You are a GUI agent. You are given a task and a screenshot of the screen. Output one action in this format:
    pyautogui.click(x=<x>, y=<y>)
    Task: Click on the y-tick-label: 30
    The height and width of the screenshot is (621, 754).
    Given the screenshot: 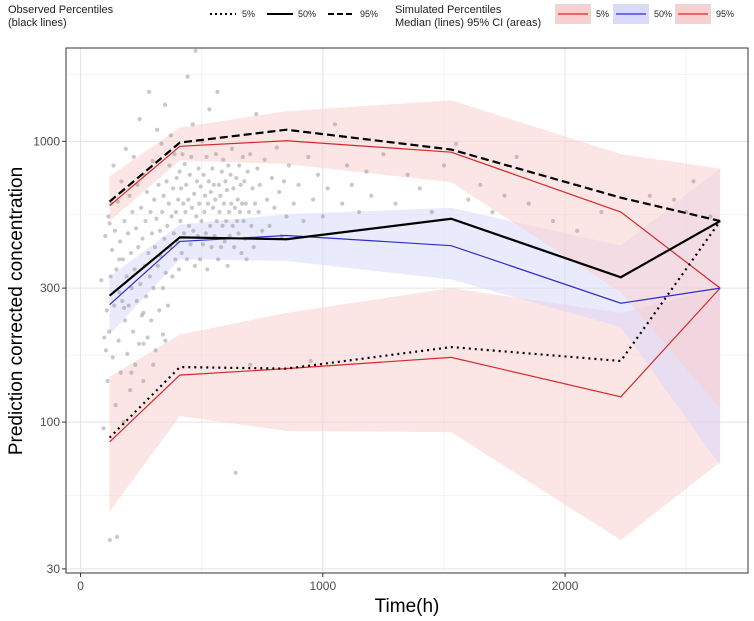 What is the action you would take?
    pyautogui.click(x=54, y=569)
    